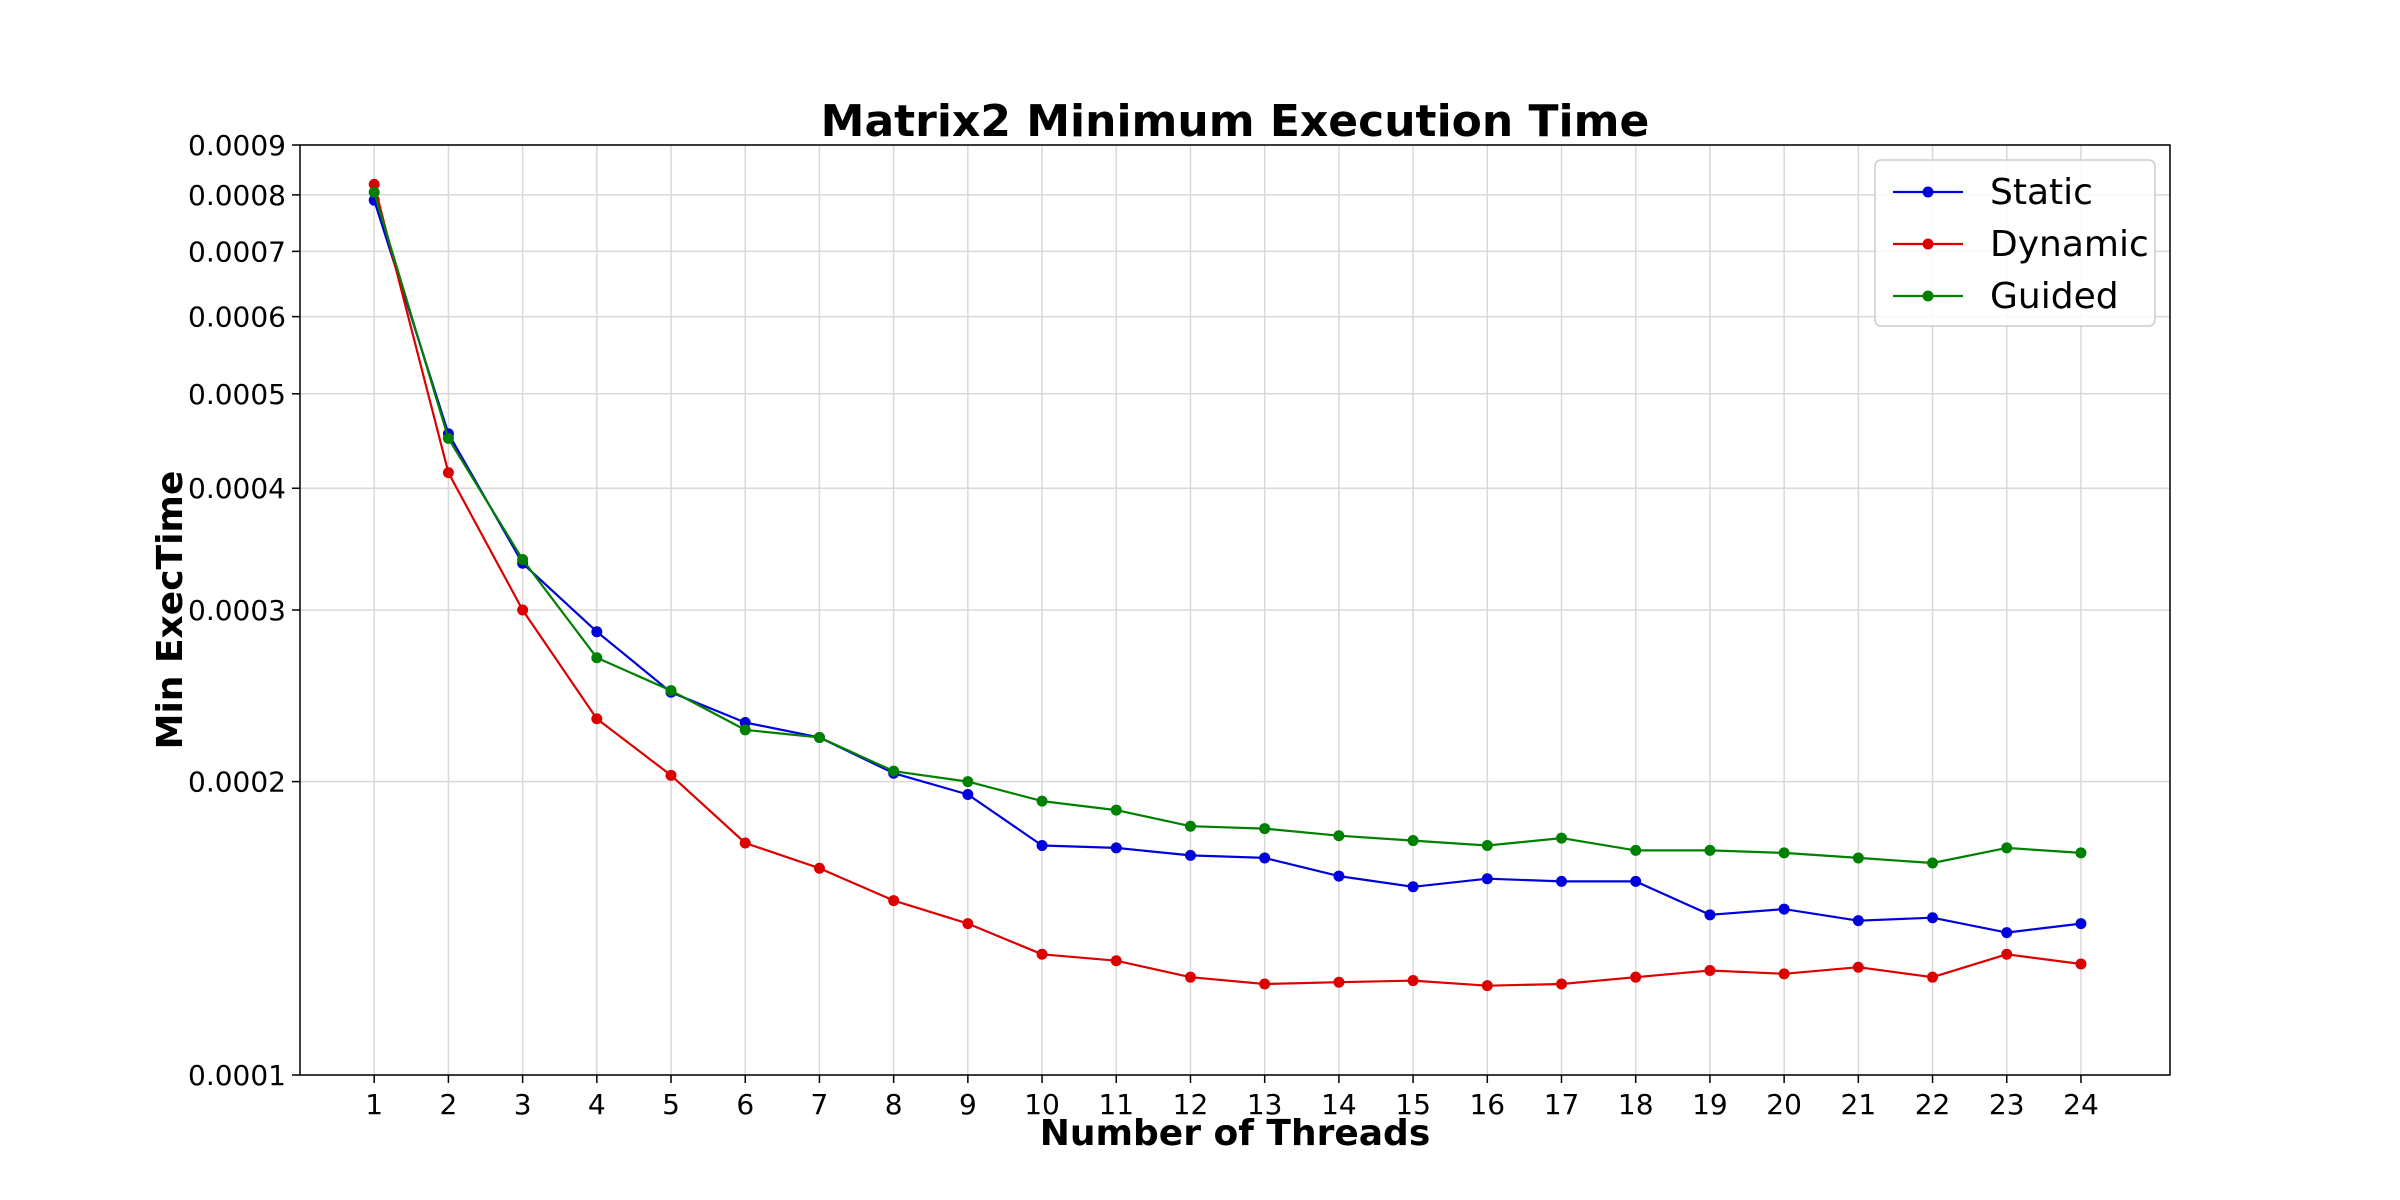 This screenshot has width=2400, height=1200. I want to click on legend-item-dynamic: Dynamic, so click(2021, 244).